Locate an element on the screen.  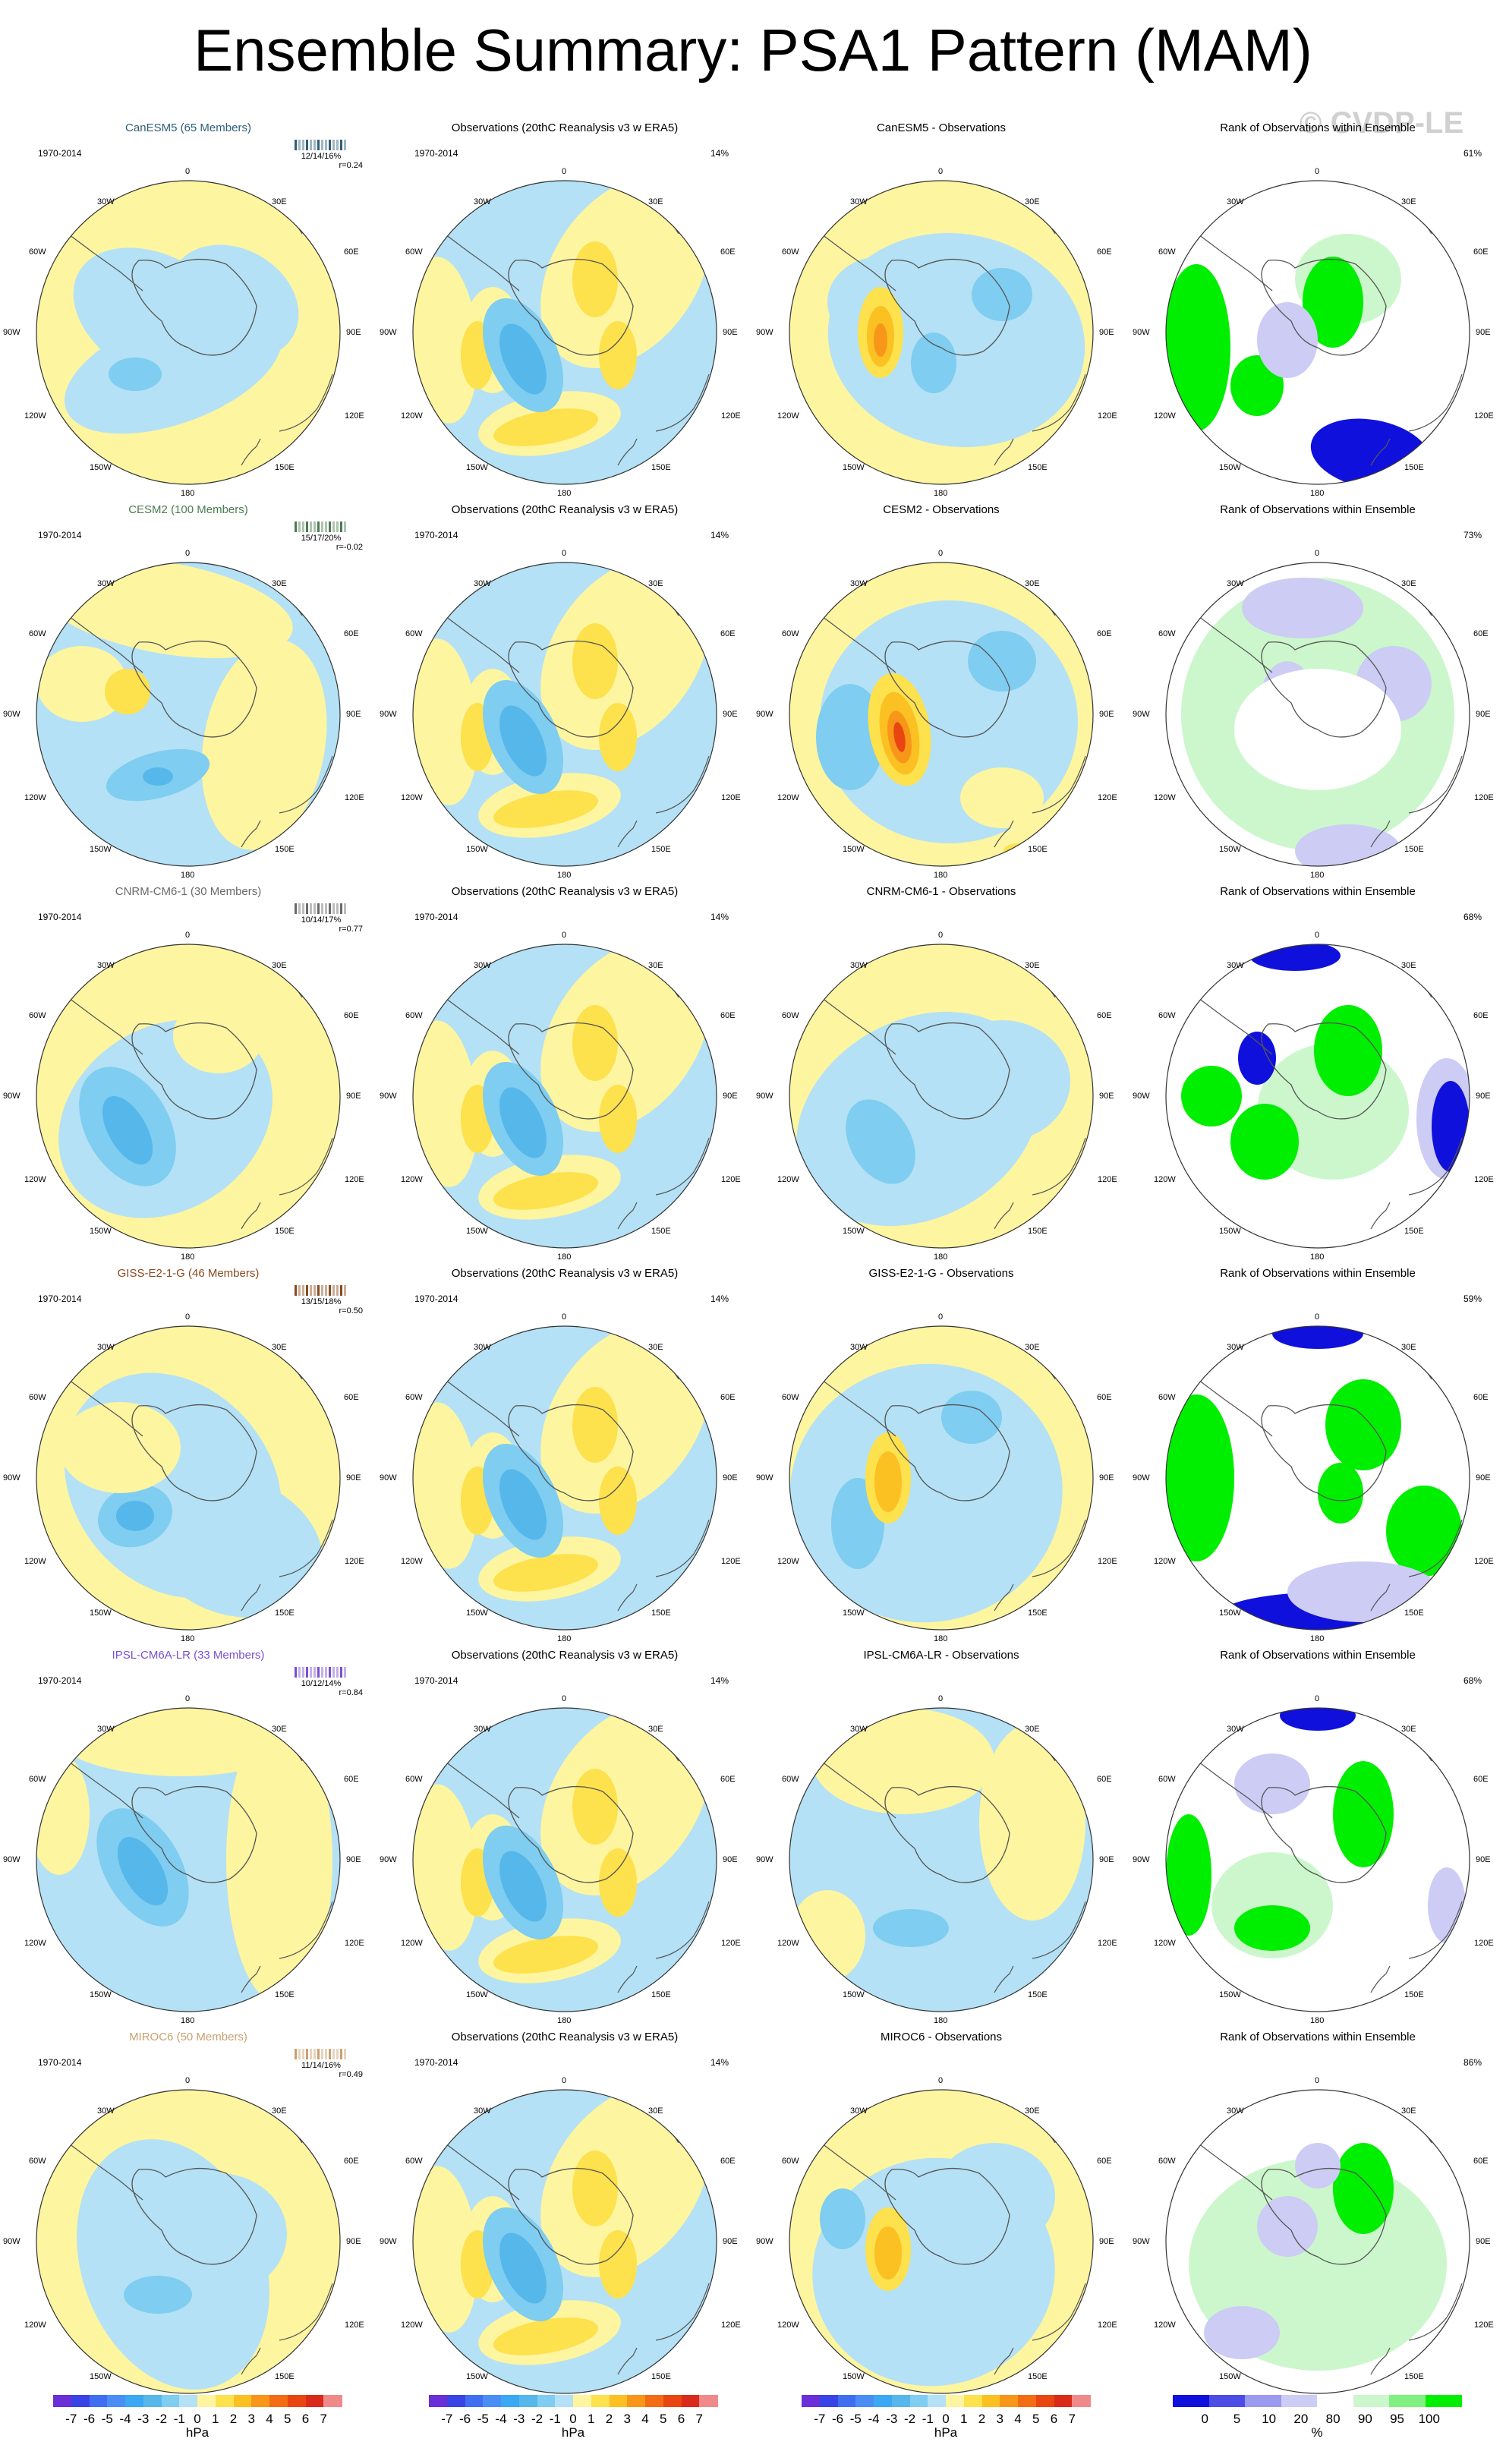
colorbar-rank-unit: % is located at coordinates (1317, 2432).